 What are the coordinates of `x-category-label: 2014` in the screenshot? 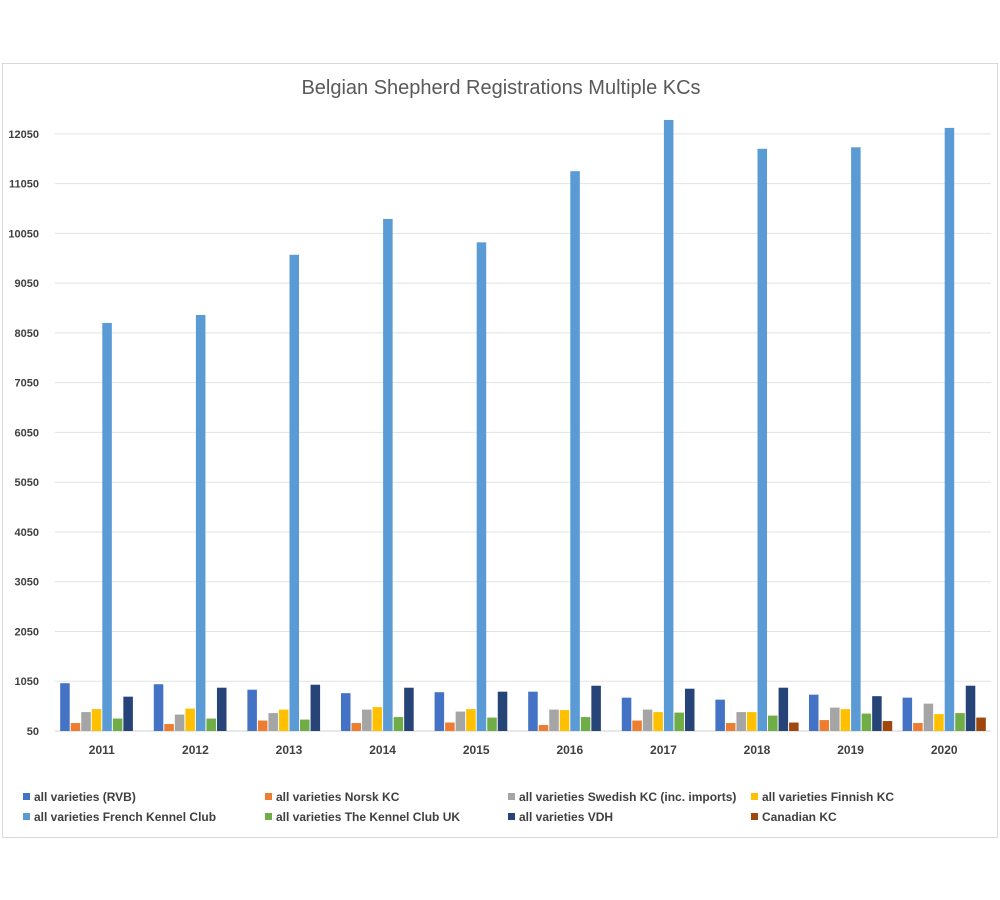 It's located at (382, 750).